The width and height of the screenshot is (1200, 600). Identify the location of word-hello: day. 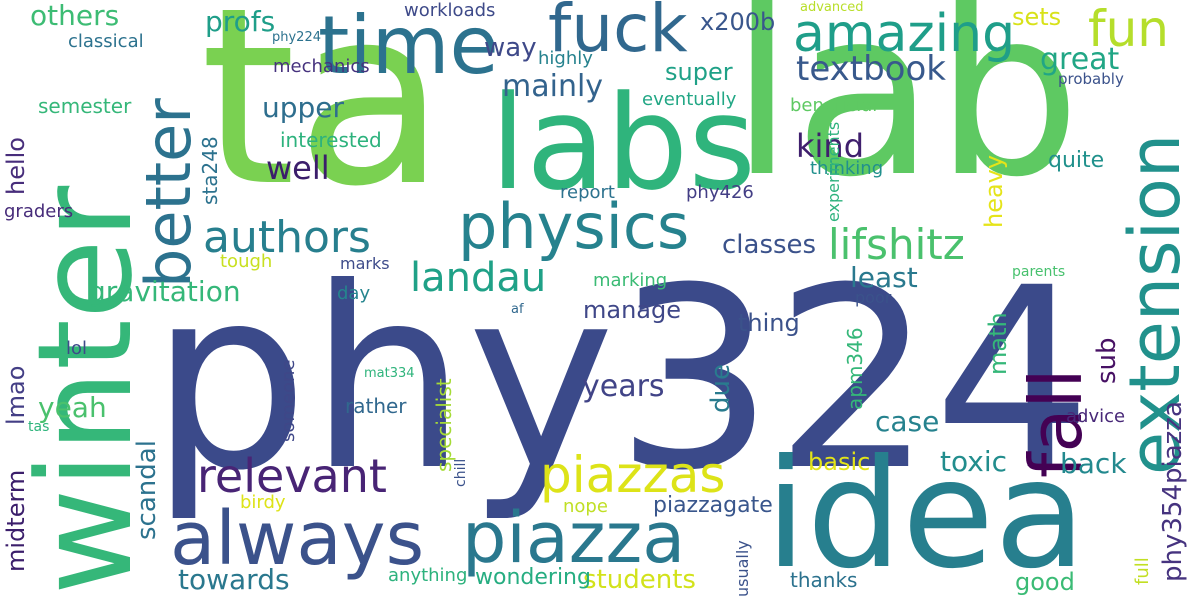
(354, 293).